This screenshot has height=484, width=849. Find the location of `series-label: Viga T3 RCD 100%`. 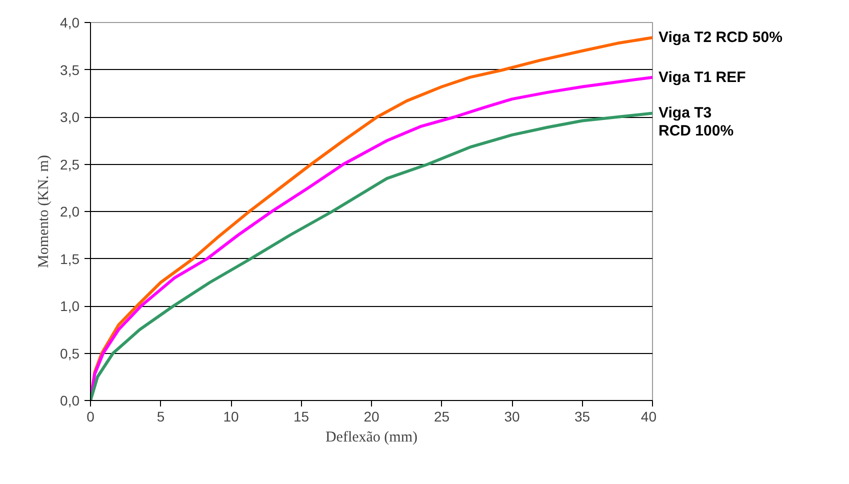

series-label: Viga T3 RCD 100% is located at coordinates (696, 122).